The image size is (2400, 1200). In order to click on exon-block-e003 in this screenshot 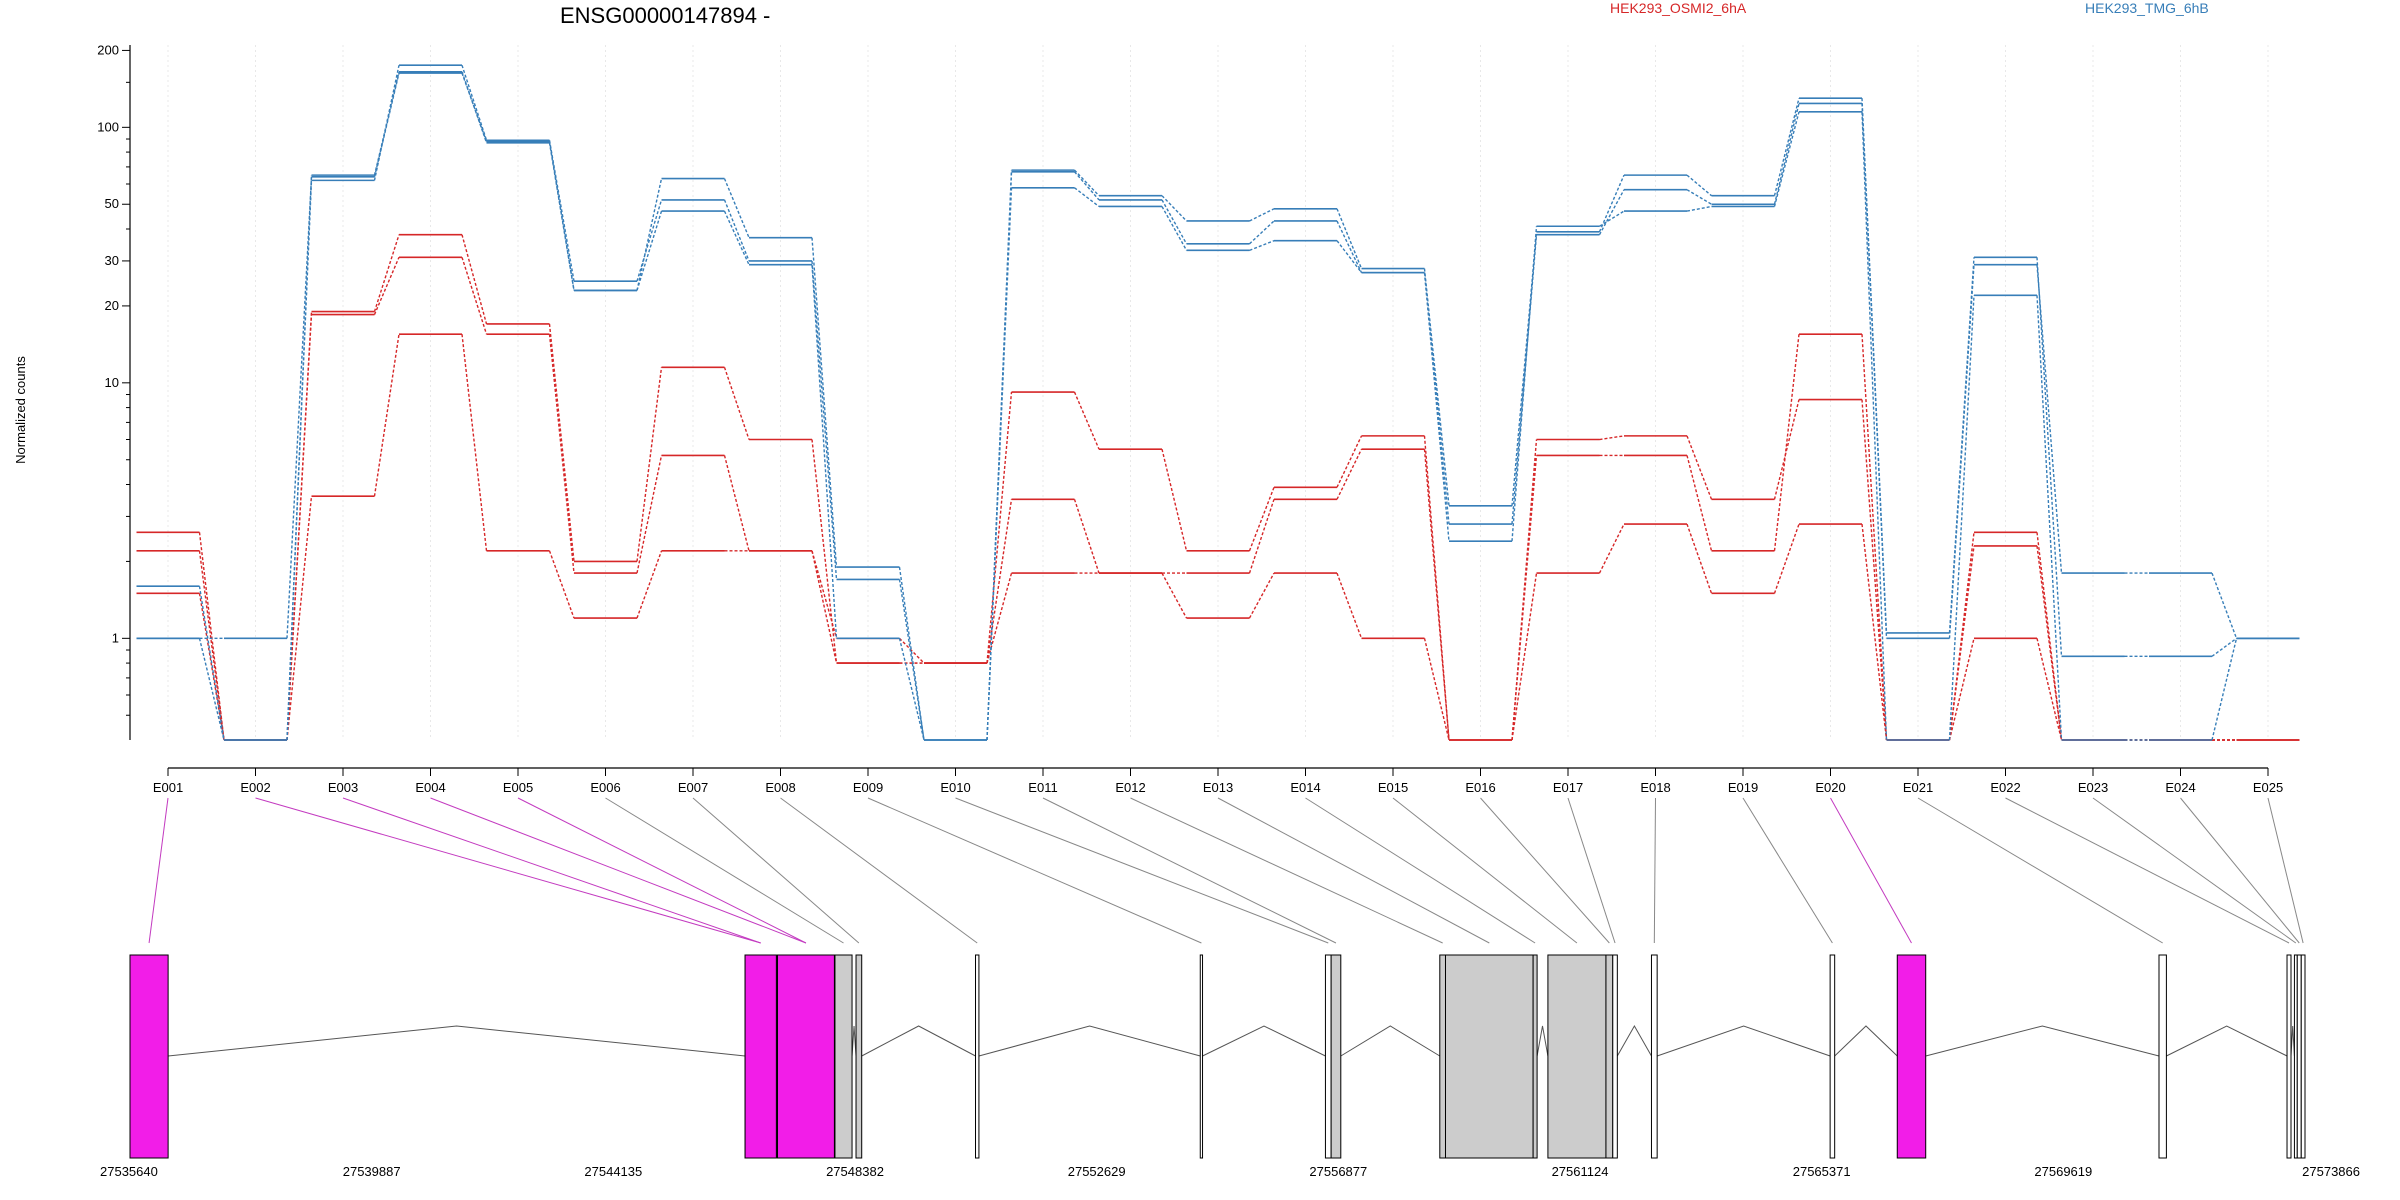, I will do `click(760, 1056)`.